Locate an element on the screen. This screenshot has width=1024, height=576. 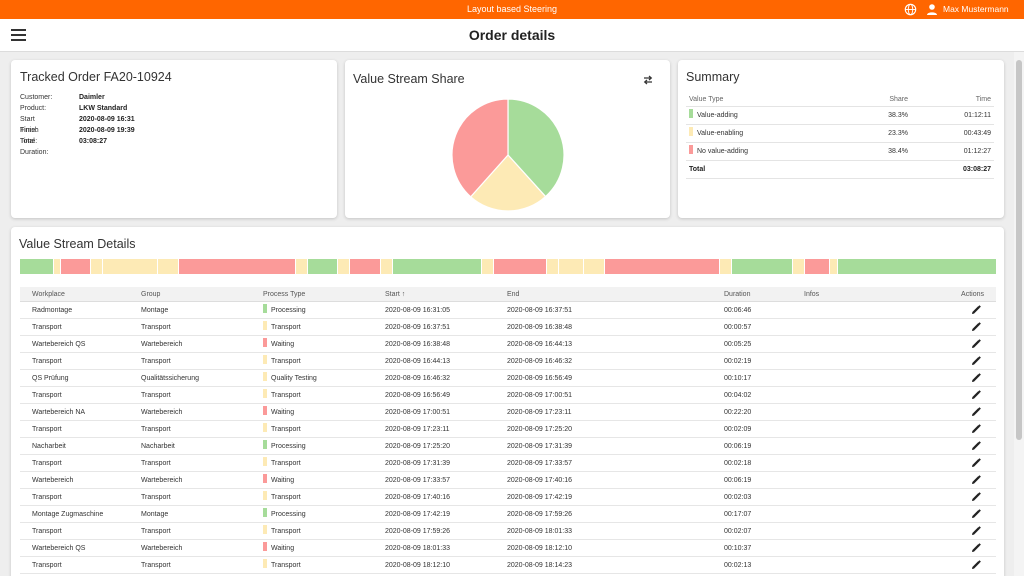
info-value: 03:08:27 is located at coordinates (93, 141).